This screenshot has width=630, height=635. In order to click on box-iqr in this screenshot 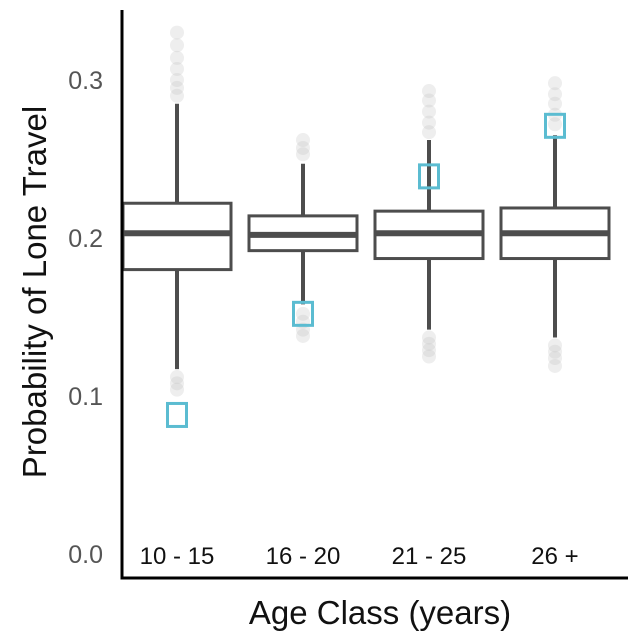, I will do `click(177, 236)`.